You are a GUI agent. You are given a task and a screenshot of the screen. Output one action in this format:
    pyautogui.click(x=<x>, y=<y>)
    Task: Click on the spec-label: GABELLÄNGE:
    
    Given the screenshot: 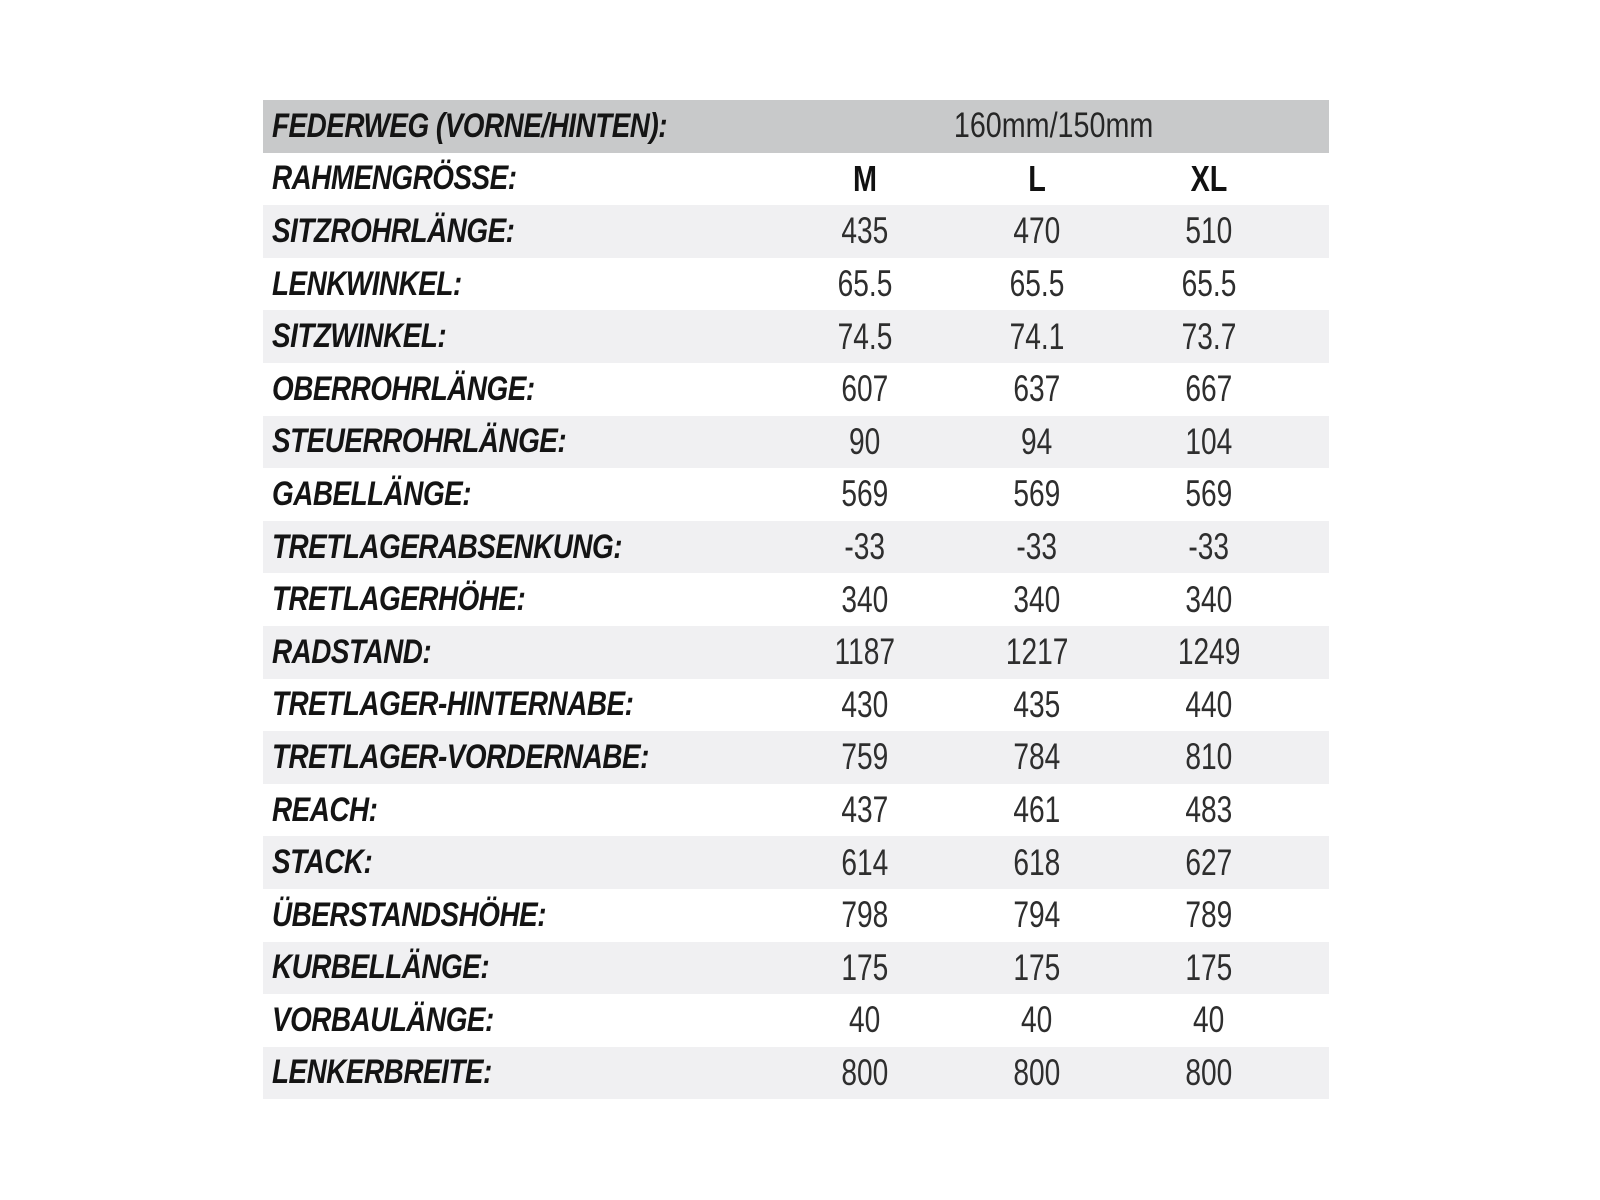 What is the action you would take?
    pyautogui.click(x=372, y=493)
    